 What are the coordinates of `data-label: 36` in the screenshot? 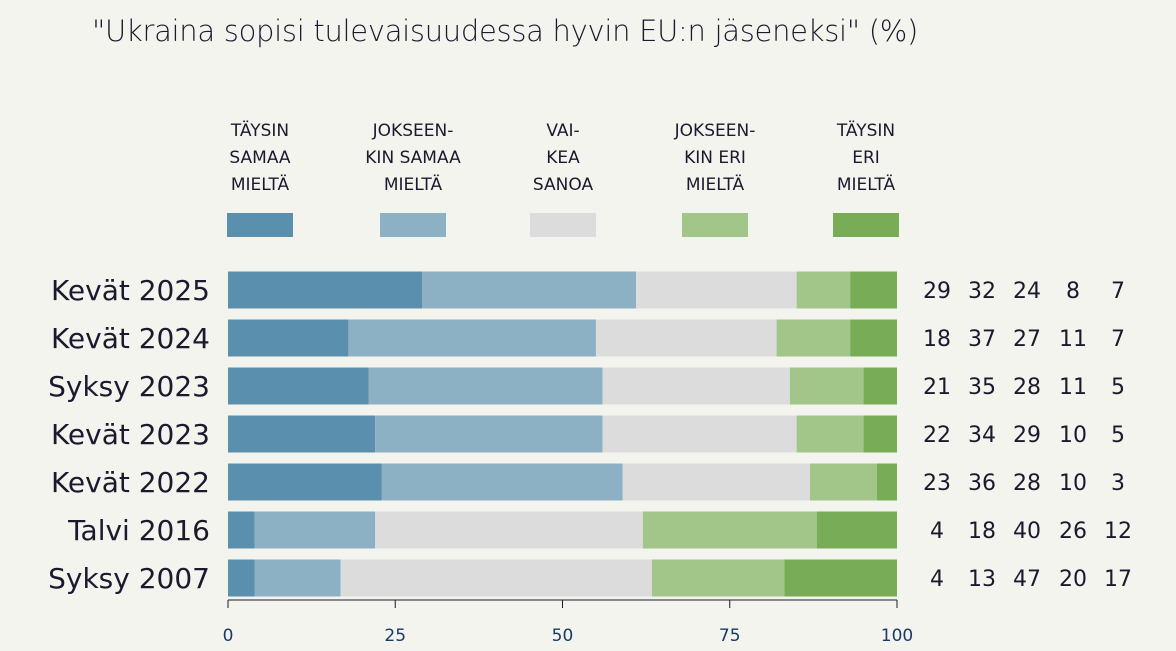 It's located at (982, 483).